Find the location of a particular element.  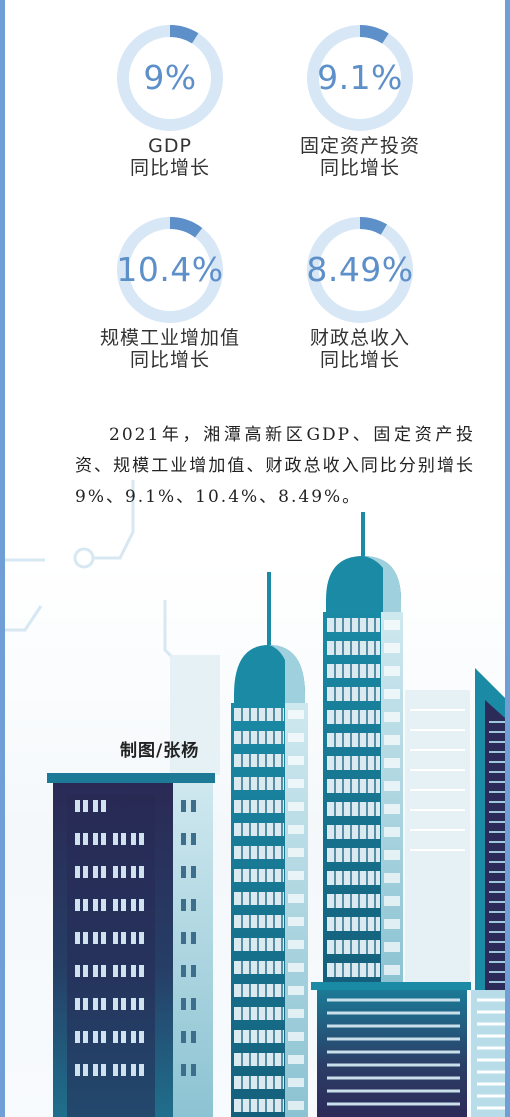

illustration-credit: 制图/张杨 is located at coordinates (160, 751).